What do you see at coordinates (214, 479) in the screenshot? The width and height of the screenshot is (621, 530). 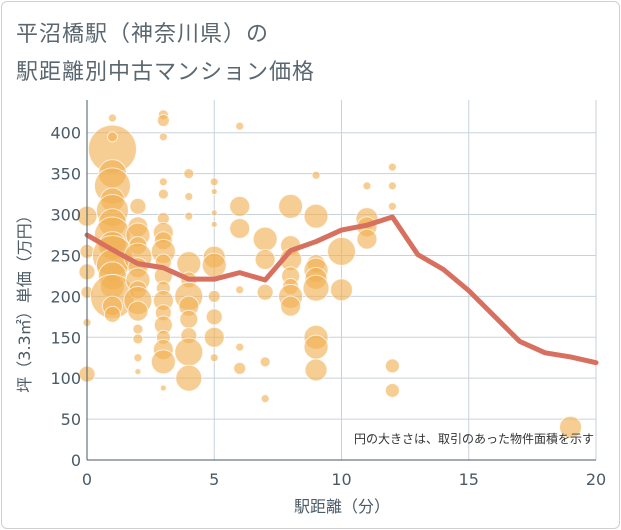 I see `x-tick-label-5: 5` at bounding box center [214, 479].